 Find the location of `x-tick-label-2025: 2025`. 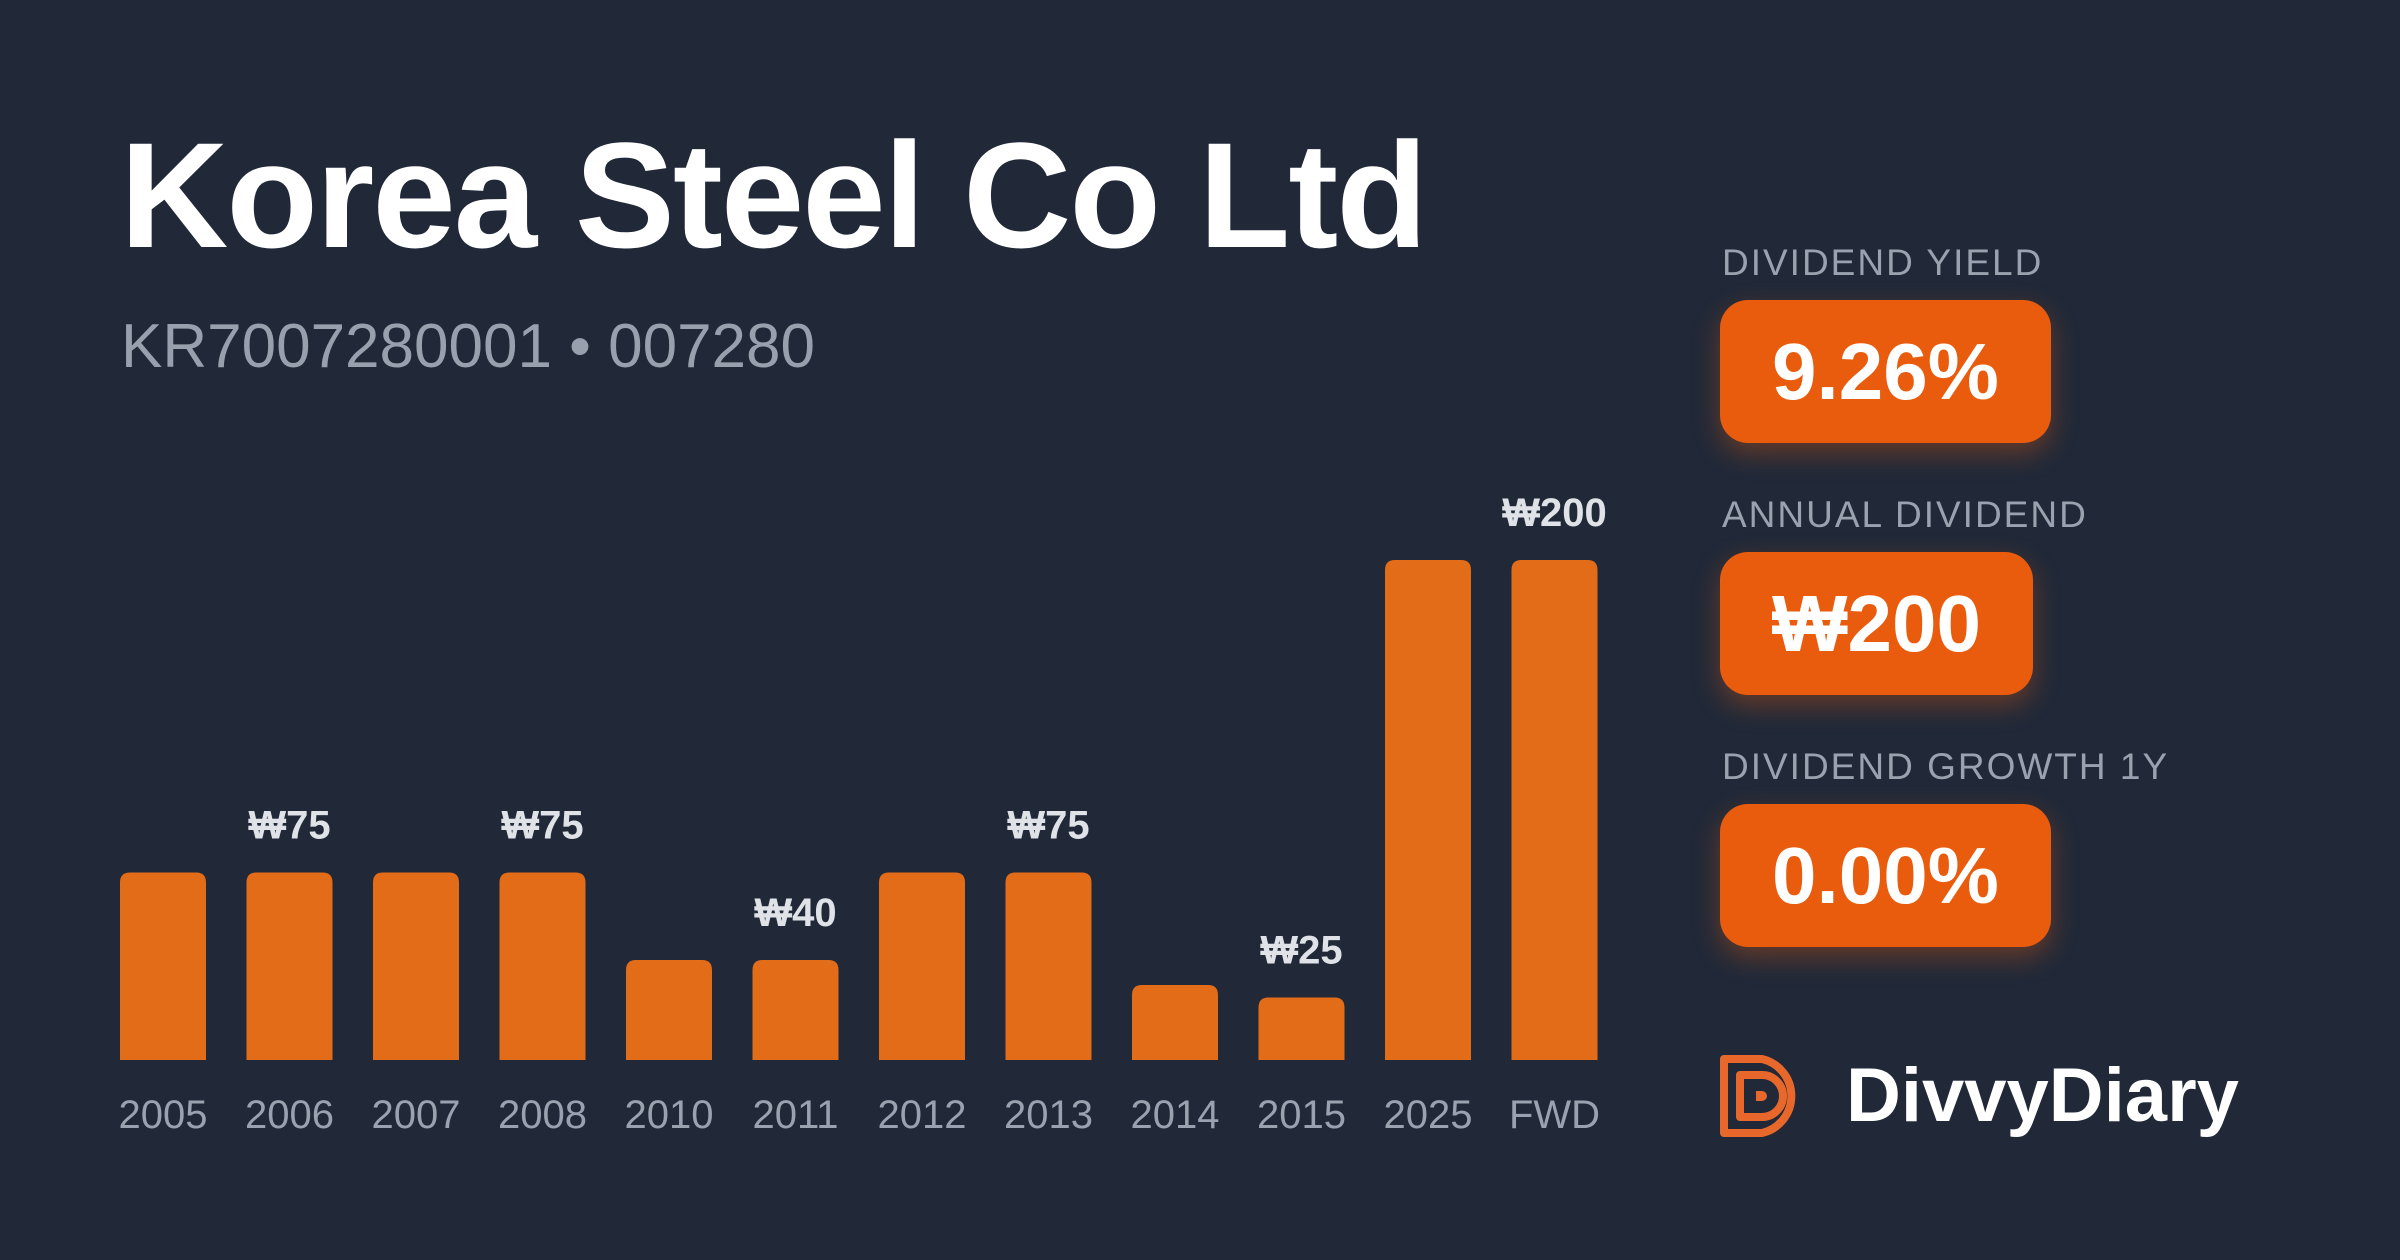

x-tick-label-2025: 2025 is located at coordinates (1428, 1115).